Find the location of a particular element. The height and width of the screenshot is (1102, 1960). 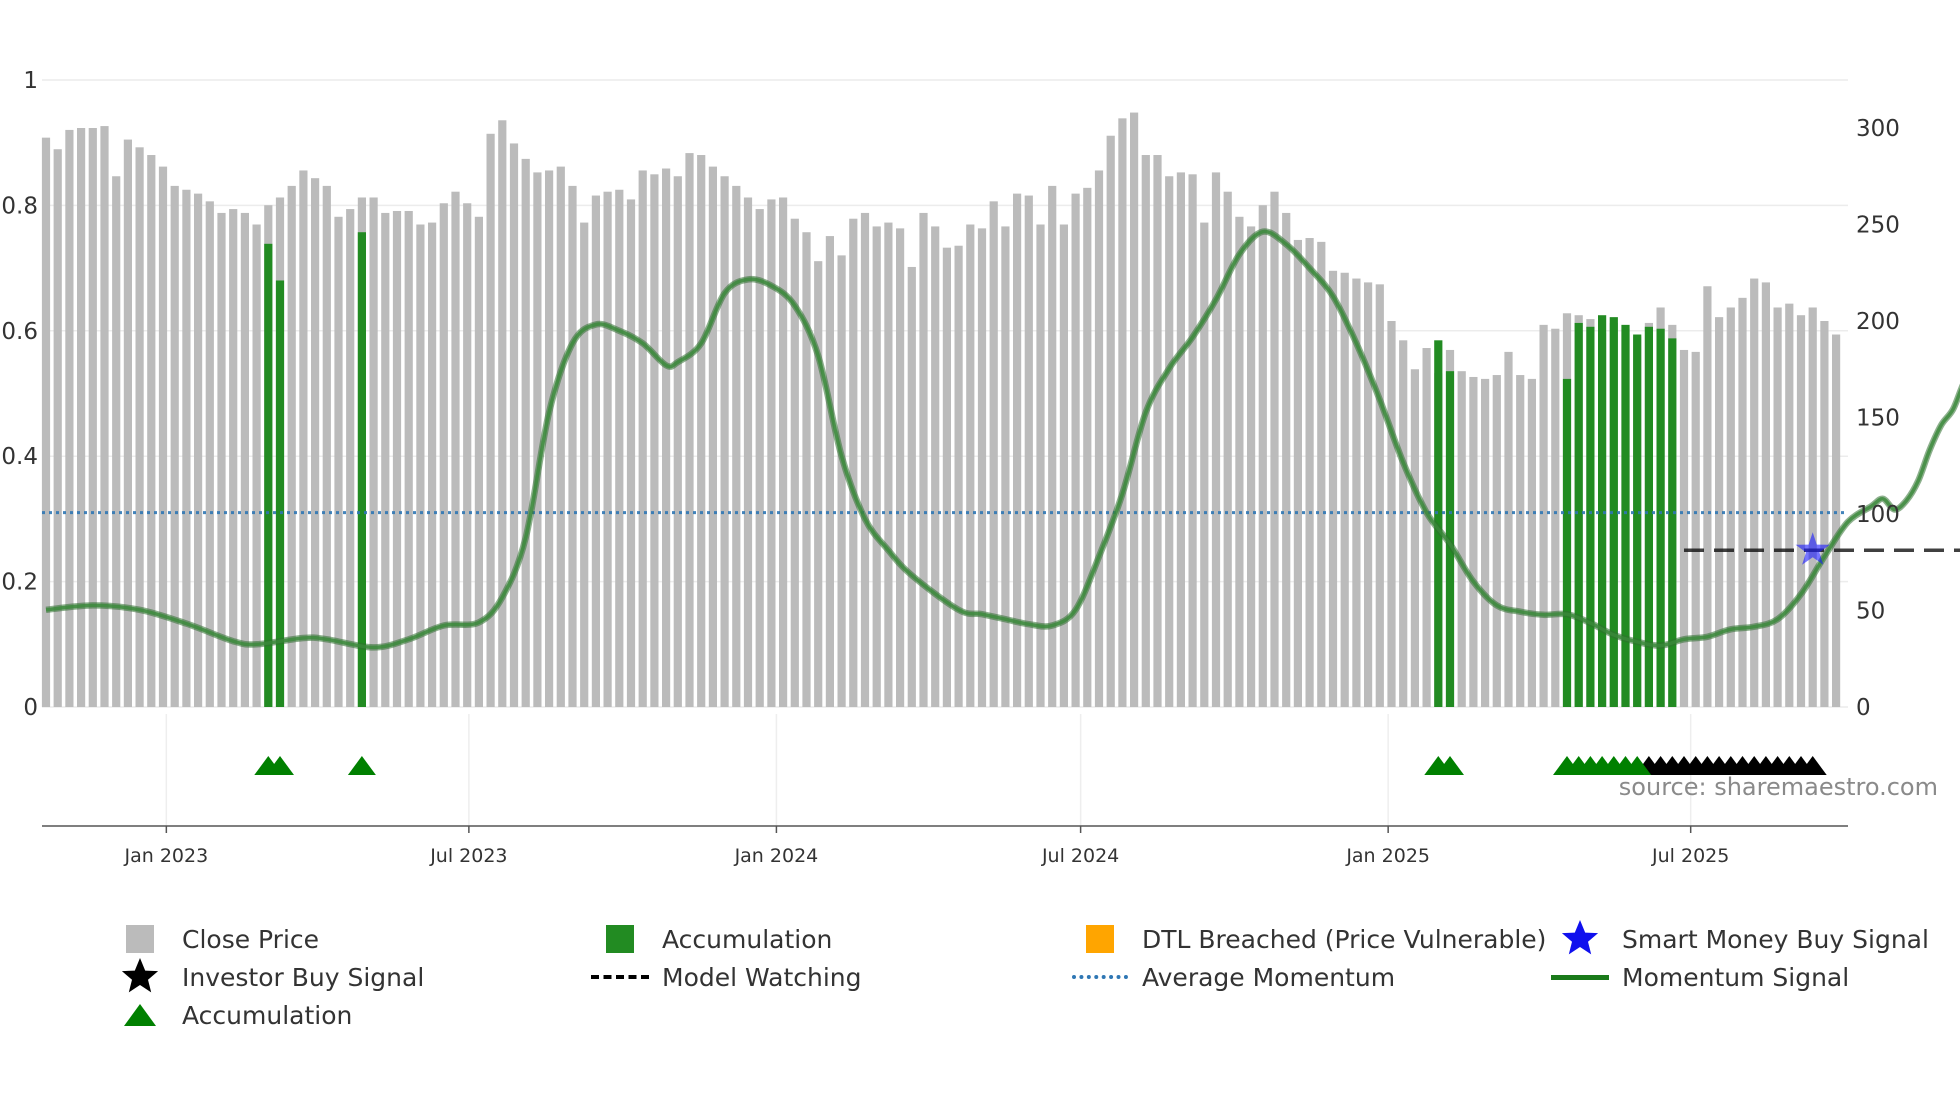

right-tick-label: 0 is located at coordinates (1863, 708).